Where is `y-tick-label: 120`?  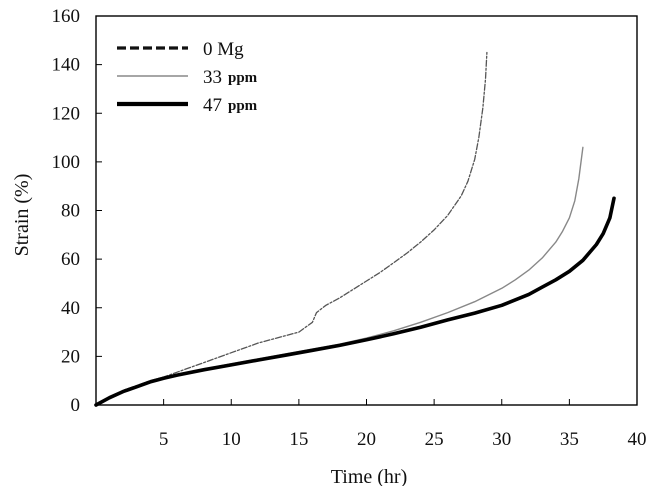 y-tick-label: 120 is located at coordinates (66, 113).